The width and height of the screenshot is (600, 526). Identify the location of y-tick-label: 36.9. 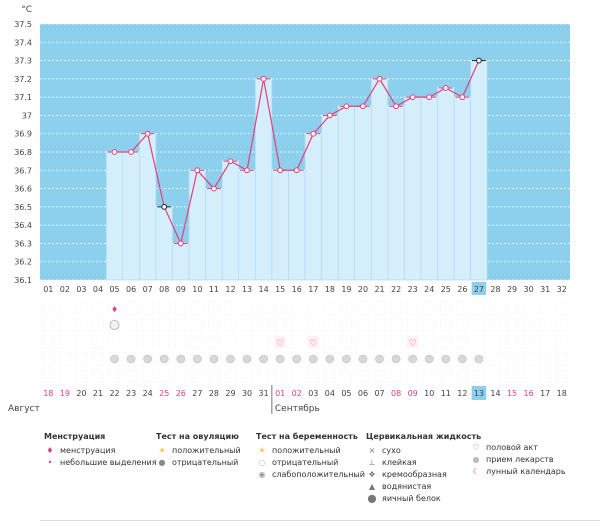
(23, 134).